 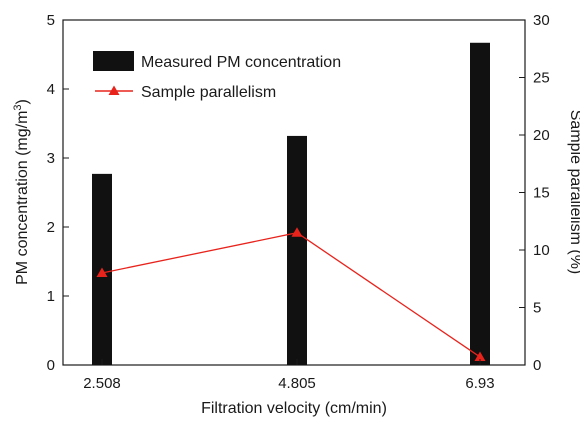 I want to click on x-tick-label: 2.508, so click(x=102, y=383).